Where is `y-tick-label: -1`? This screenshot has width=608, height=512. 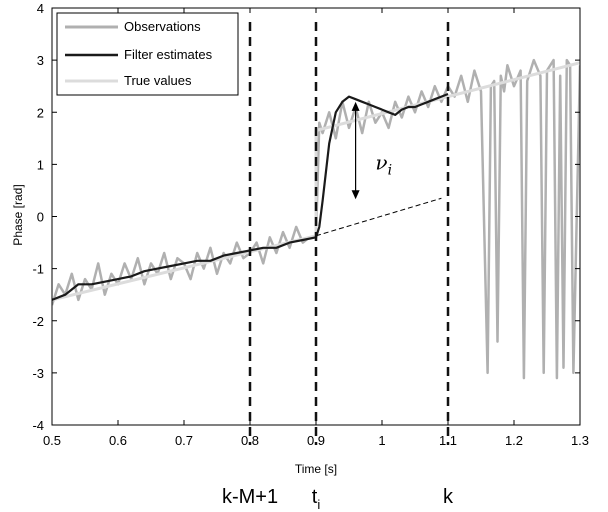 y-tick-label: -1 is located at coordinates (38, 269).